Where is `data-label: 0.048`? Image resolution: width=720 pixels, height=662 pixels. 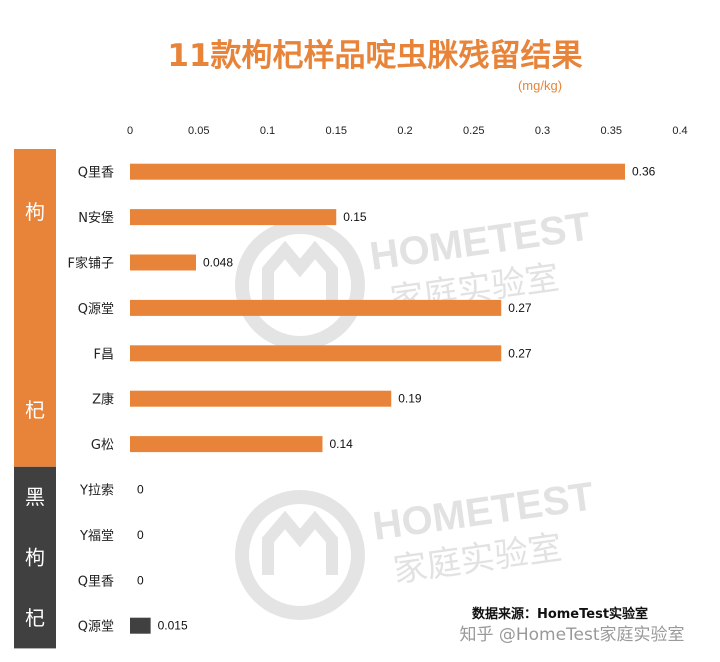
data-label: 0.048 is located at coordinates (218, 263).